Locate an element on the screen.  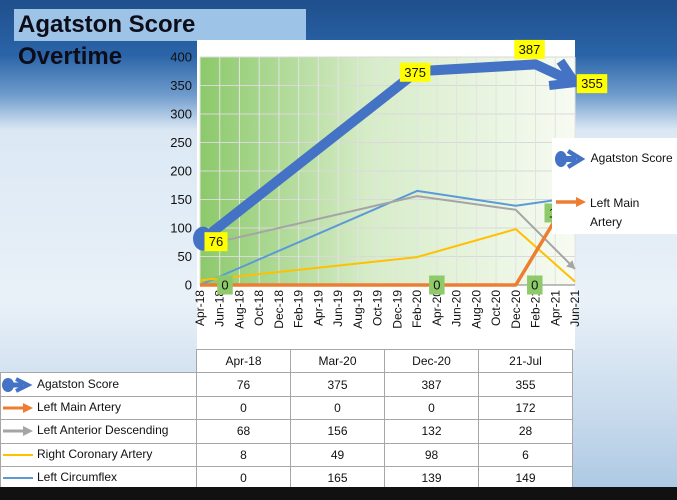
table-cell: 165 is located at coordinates (337, 478).